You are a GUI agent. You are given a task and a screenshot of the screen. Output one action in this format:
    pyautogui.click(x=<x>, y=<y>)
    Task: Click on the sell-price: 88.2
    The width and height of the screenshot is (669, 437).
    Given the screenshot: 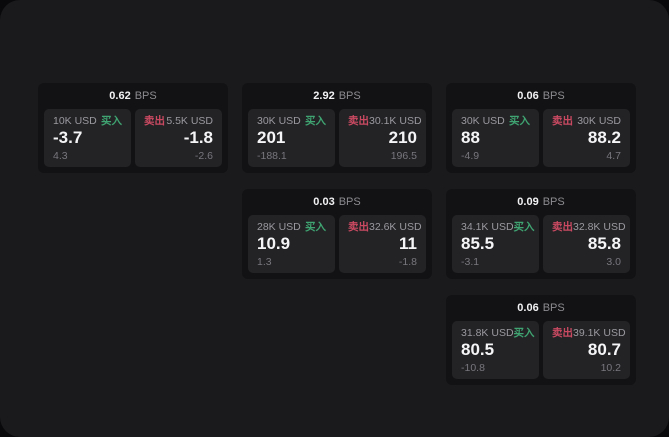 What is the action you would take?
    pyautogui.click(x=604, y=138)
    